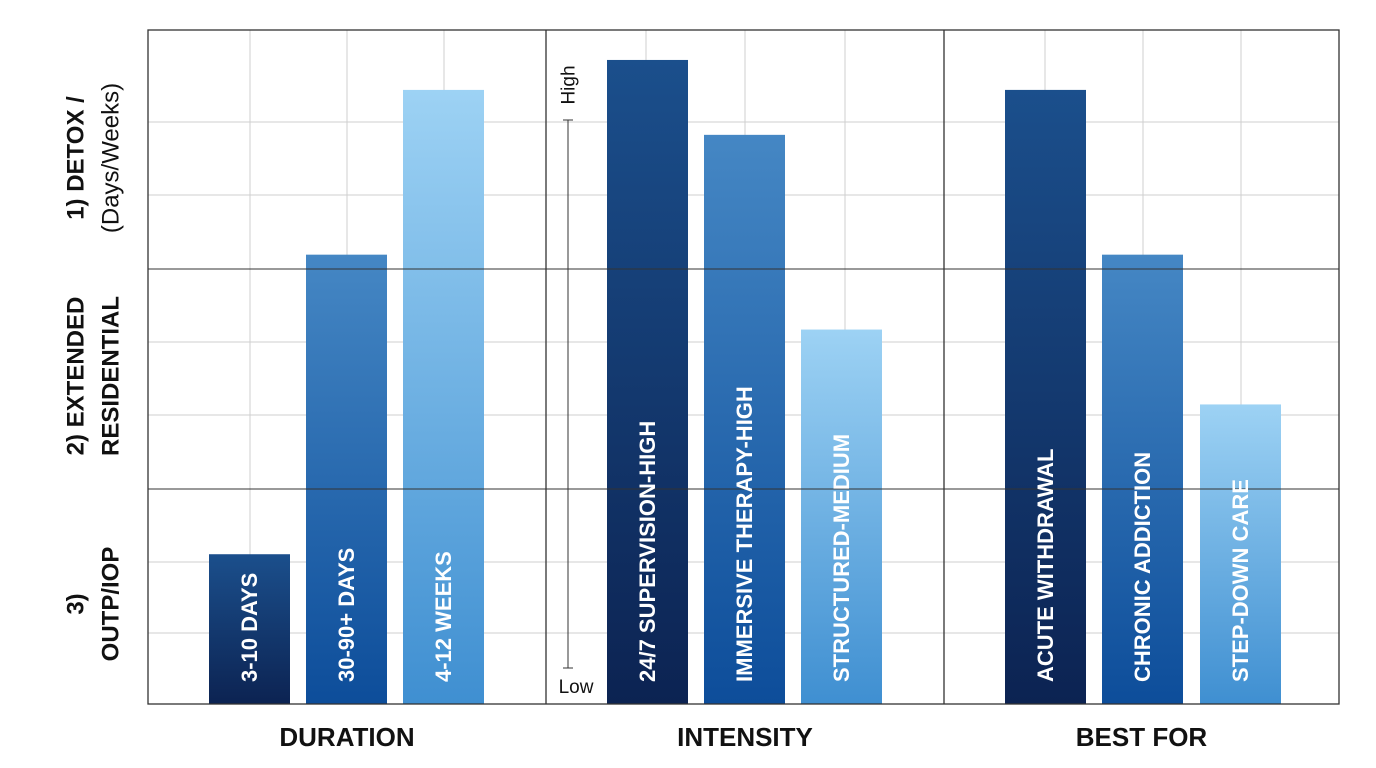 This screenshot has width=1376, height=768. What do you see at coordinates (745, 737) in the screenshot?
I see `panel-label: INTENSITY` at bounding box center [745, 737].